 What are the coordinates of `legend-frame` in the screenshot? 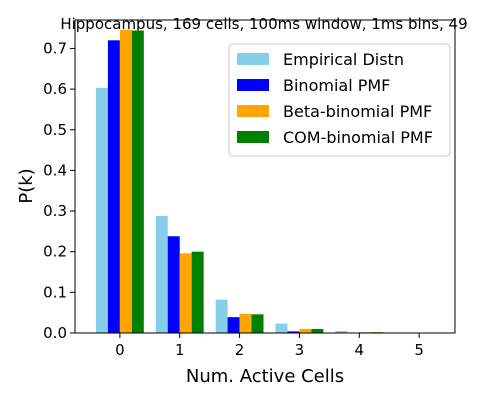 It's located at (339, 100).